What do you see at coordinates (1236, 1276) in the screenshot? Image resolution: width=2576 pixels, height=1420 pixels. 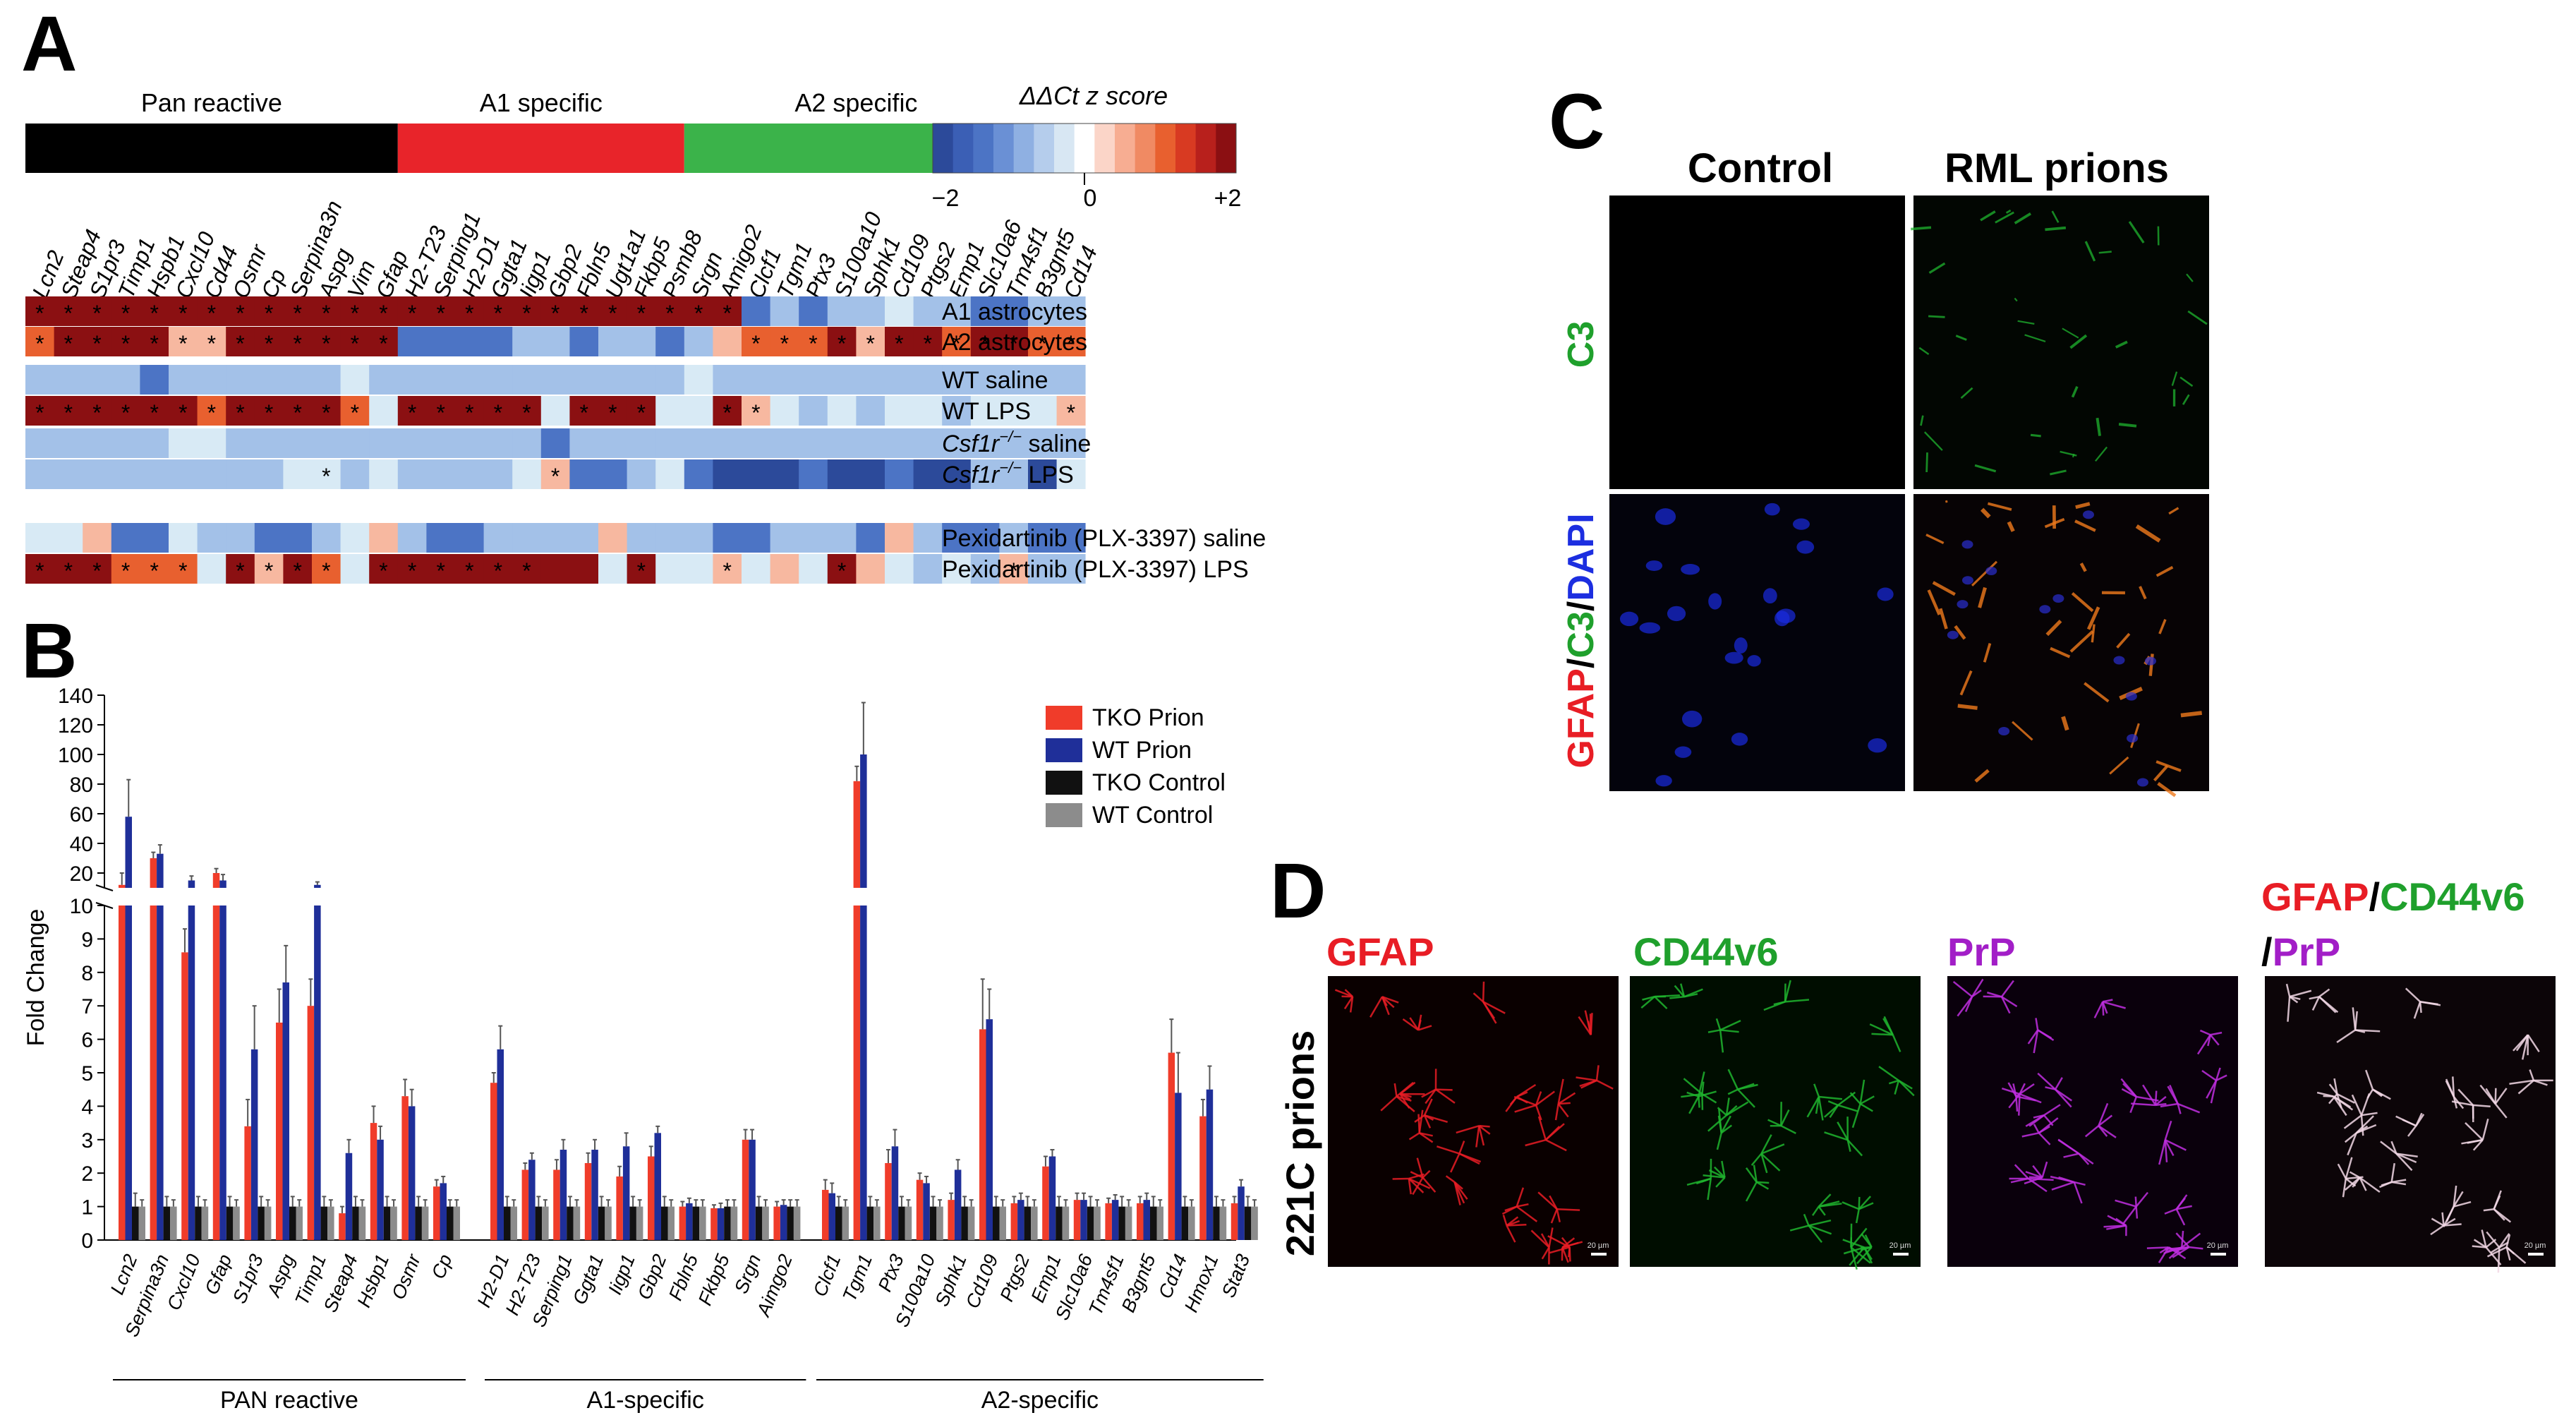 I see `x-tick-label: Stat3` at bounding box center [1236, 1276].